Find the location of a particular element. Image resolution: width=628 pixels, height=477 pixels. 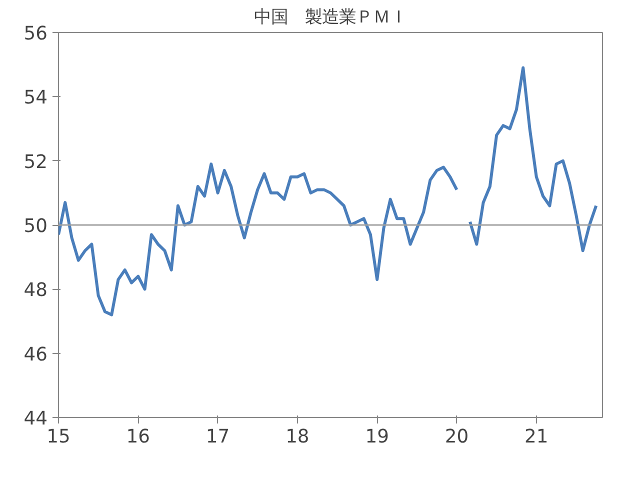

x-tick-label: 17 is located at coordinates (218, 437).